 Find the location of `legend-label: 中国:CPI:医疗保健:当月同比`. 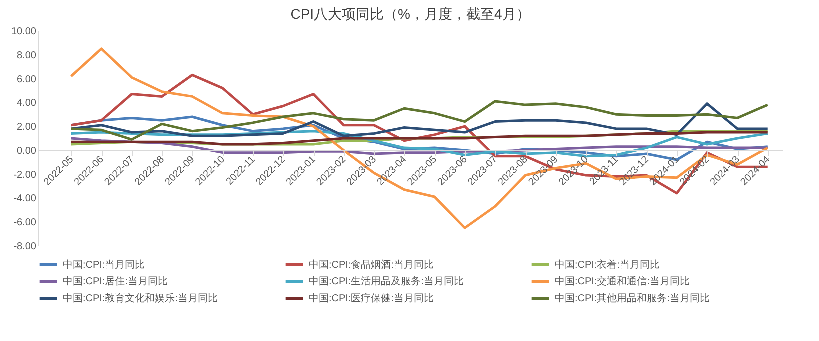

legend-label: 中国:CPI:医疗保健:当月同比 is located at coordinates (371, 298).